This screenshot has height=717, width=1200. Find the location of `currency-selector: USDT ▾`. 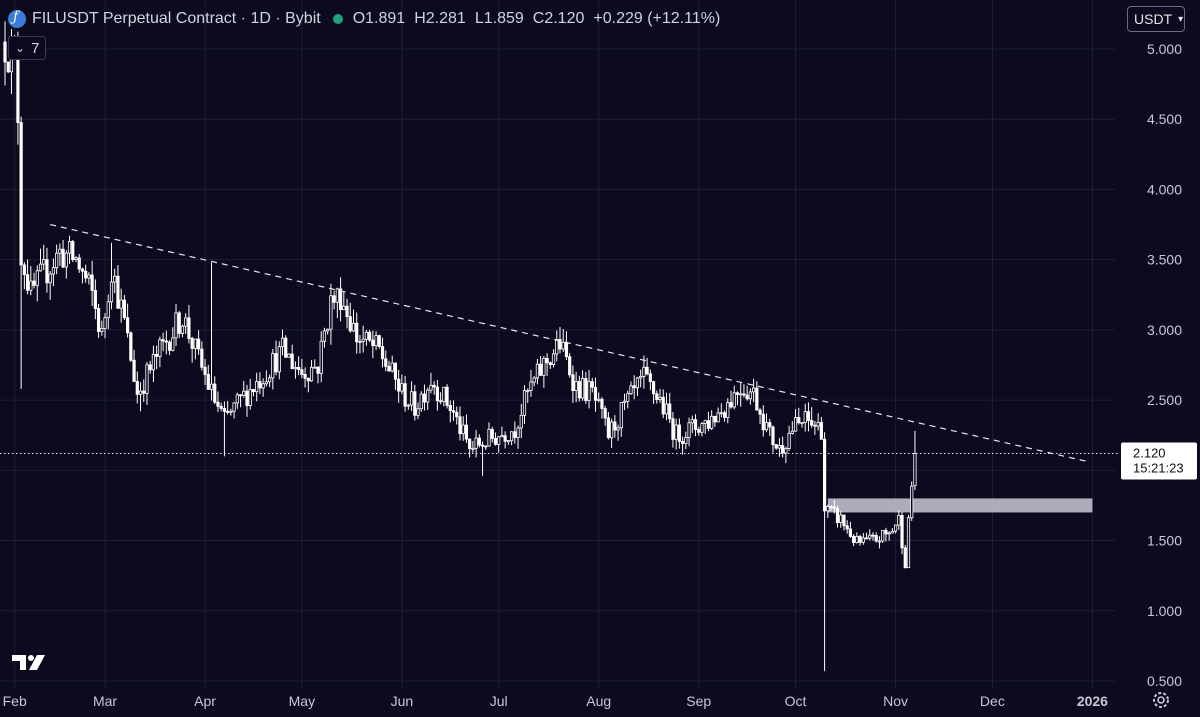

currency-selector: USDT ▾ is located at coordinates (1156, 19).